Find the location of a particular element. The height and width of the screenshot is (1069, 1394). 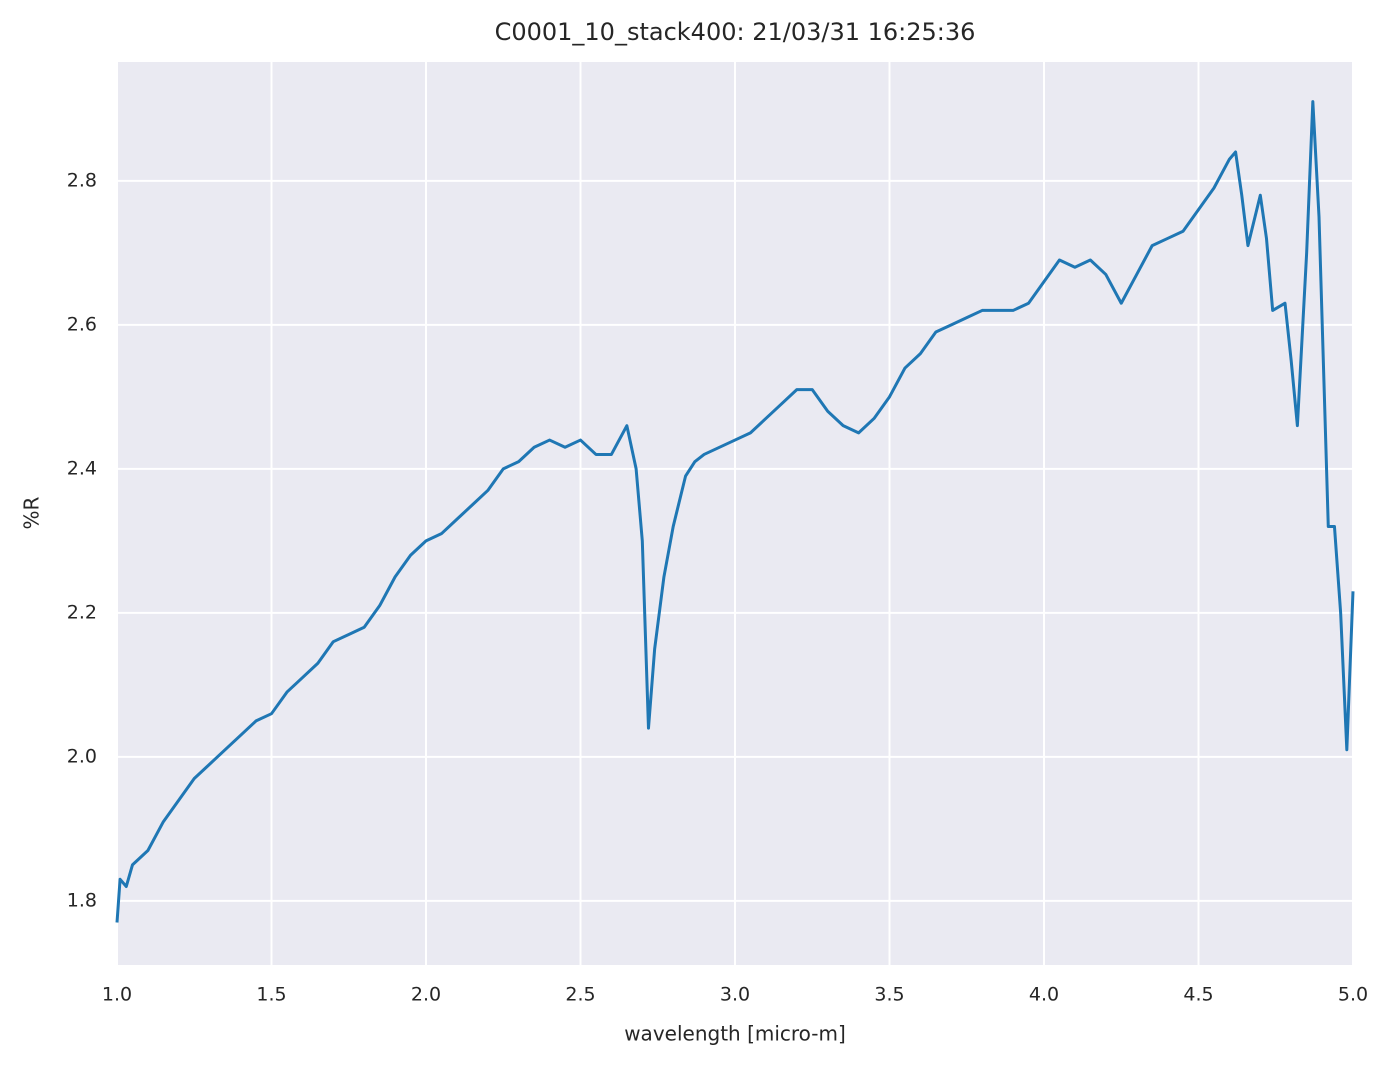

y-tick-label: 2.4 is located at coordinates (82, 468).